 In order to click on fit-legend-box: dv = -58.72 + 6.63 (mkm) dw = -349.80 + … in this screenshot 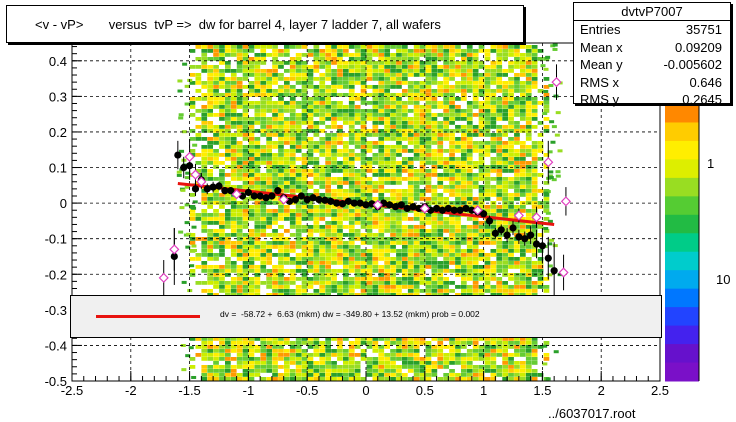, I will do `click(366, 316)`.